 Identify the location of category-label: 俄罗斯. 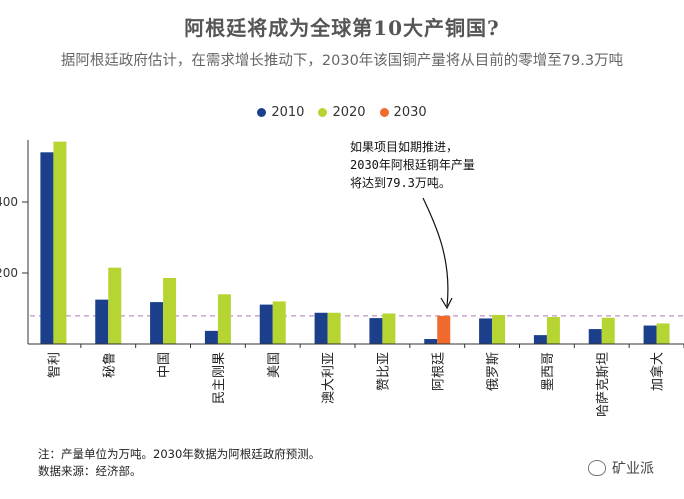
(493, 371).